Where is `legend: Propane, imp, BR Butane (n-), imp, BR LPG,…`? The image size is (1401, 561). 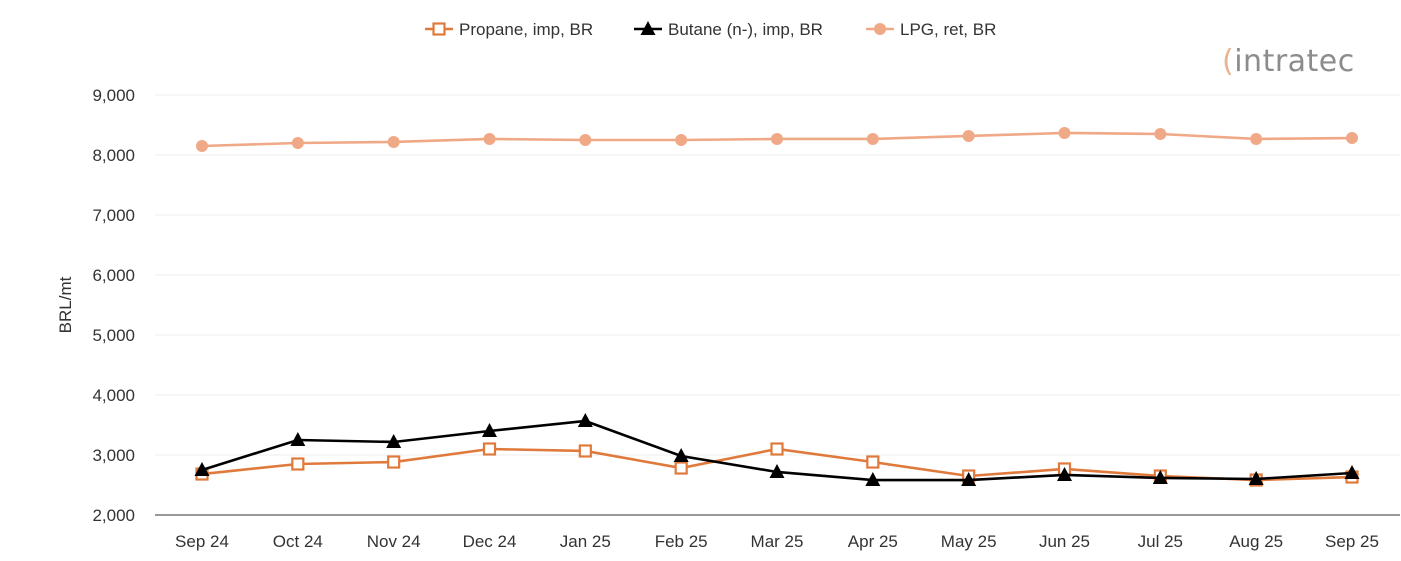 legend: Propane, imp, BR Butane (n-), imp, BR LPG,… is located at coordinates (710, 29).